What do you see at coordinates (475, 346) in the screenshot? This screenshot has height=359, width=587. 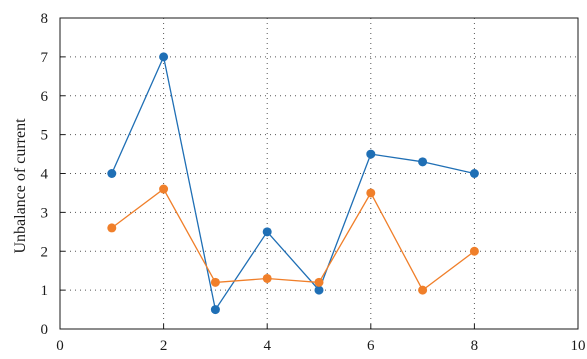 I see `x-tick-label: 8` at bounding box center [475, 346].